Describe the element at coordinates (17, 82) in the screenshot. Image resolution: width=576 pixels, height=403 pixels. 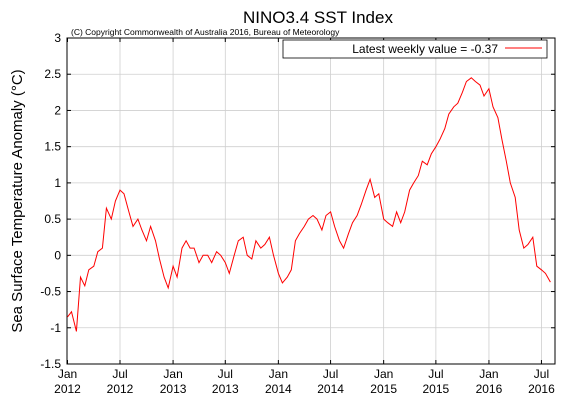
I see `y-axis-label-unit: (°C)` at that location.